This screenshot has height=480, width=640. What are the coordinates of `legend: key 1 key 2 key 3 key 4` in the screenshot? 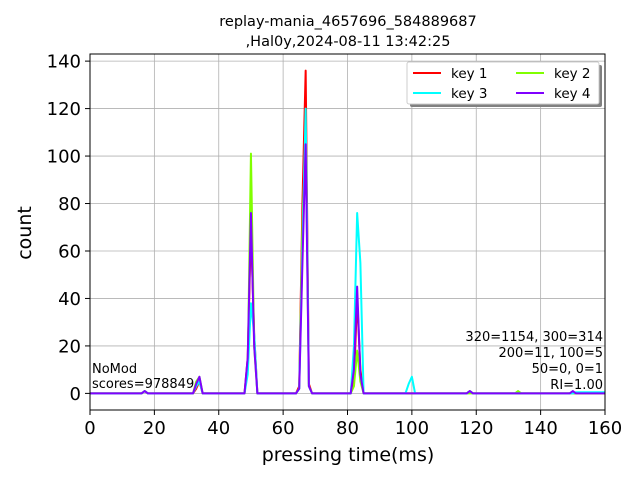 It's located at (504, 84).